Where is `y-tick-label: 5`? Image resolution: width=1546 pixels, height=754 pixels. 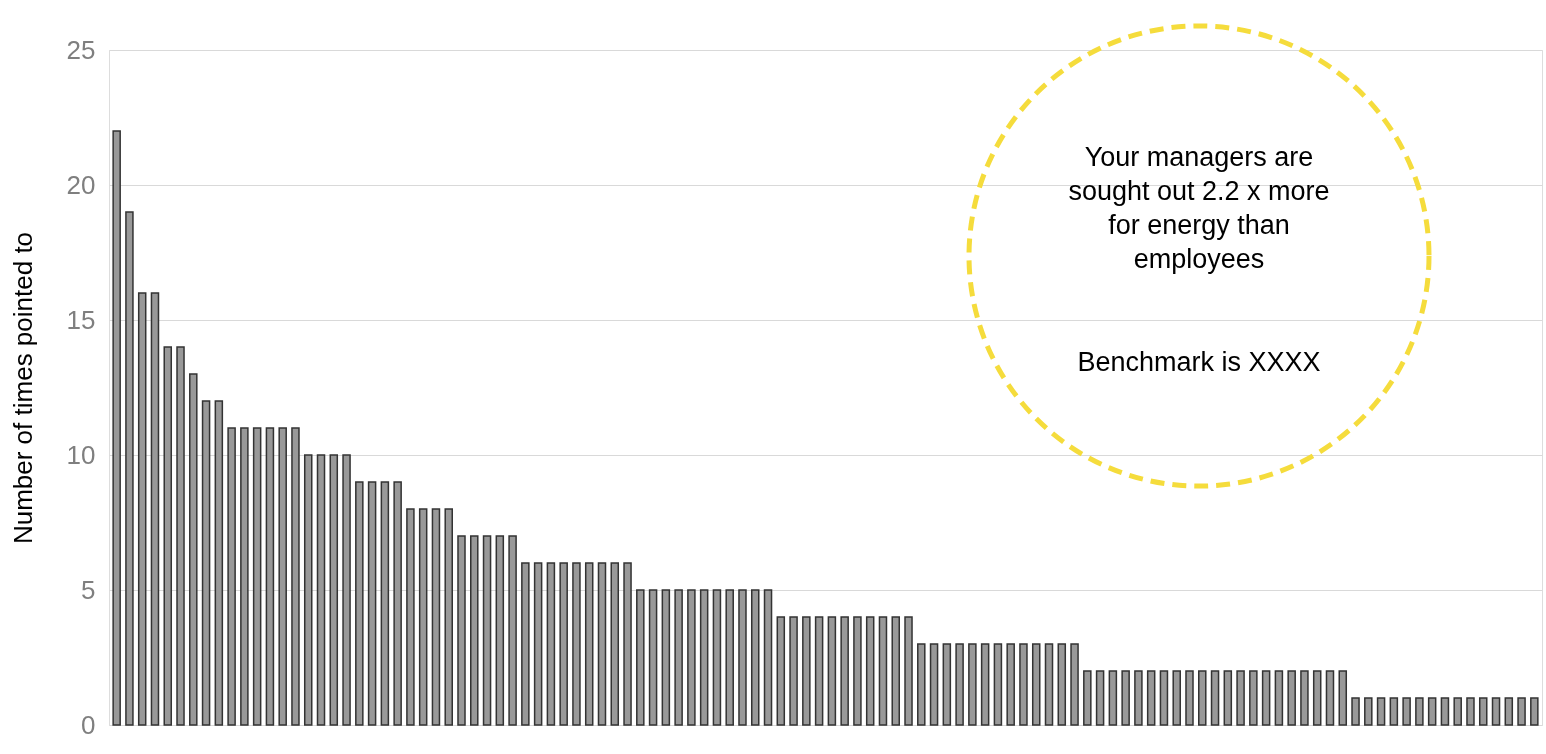
y-tick-label: 5 is located at coordinates (88, 589).